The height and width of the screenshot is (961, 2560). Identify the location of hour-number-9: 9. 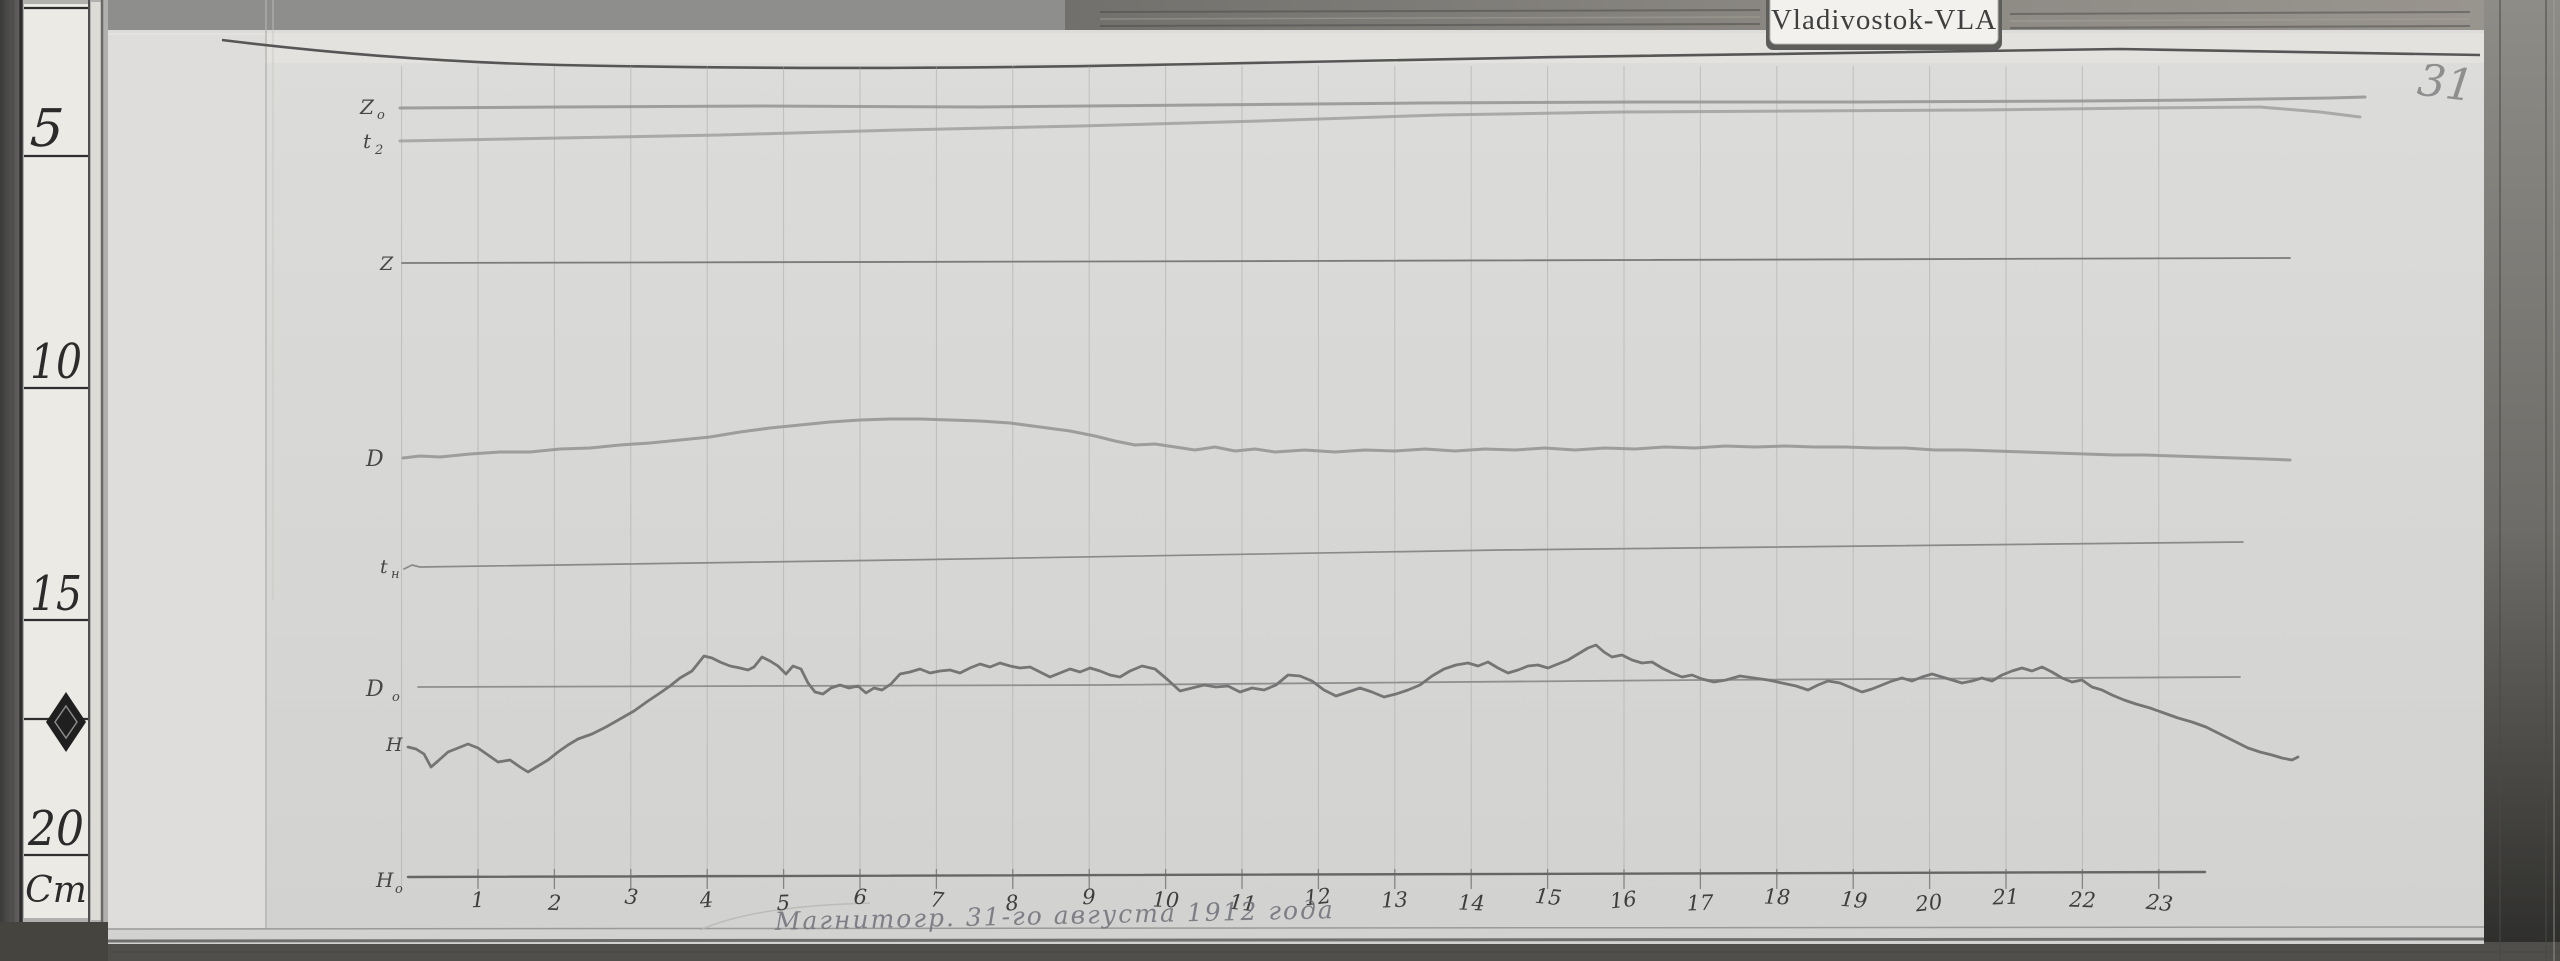
(1089, 897).